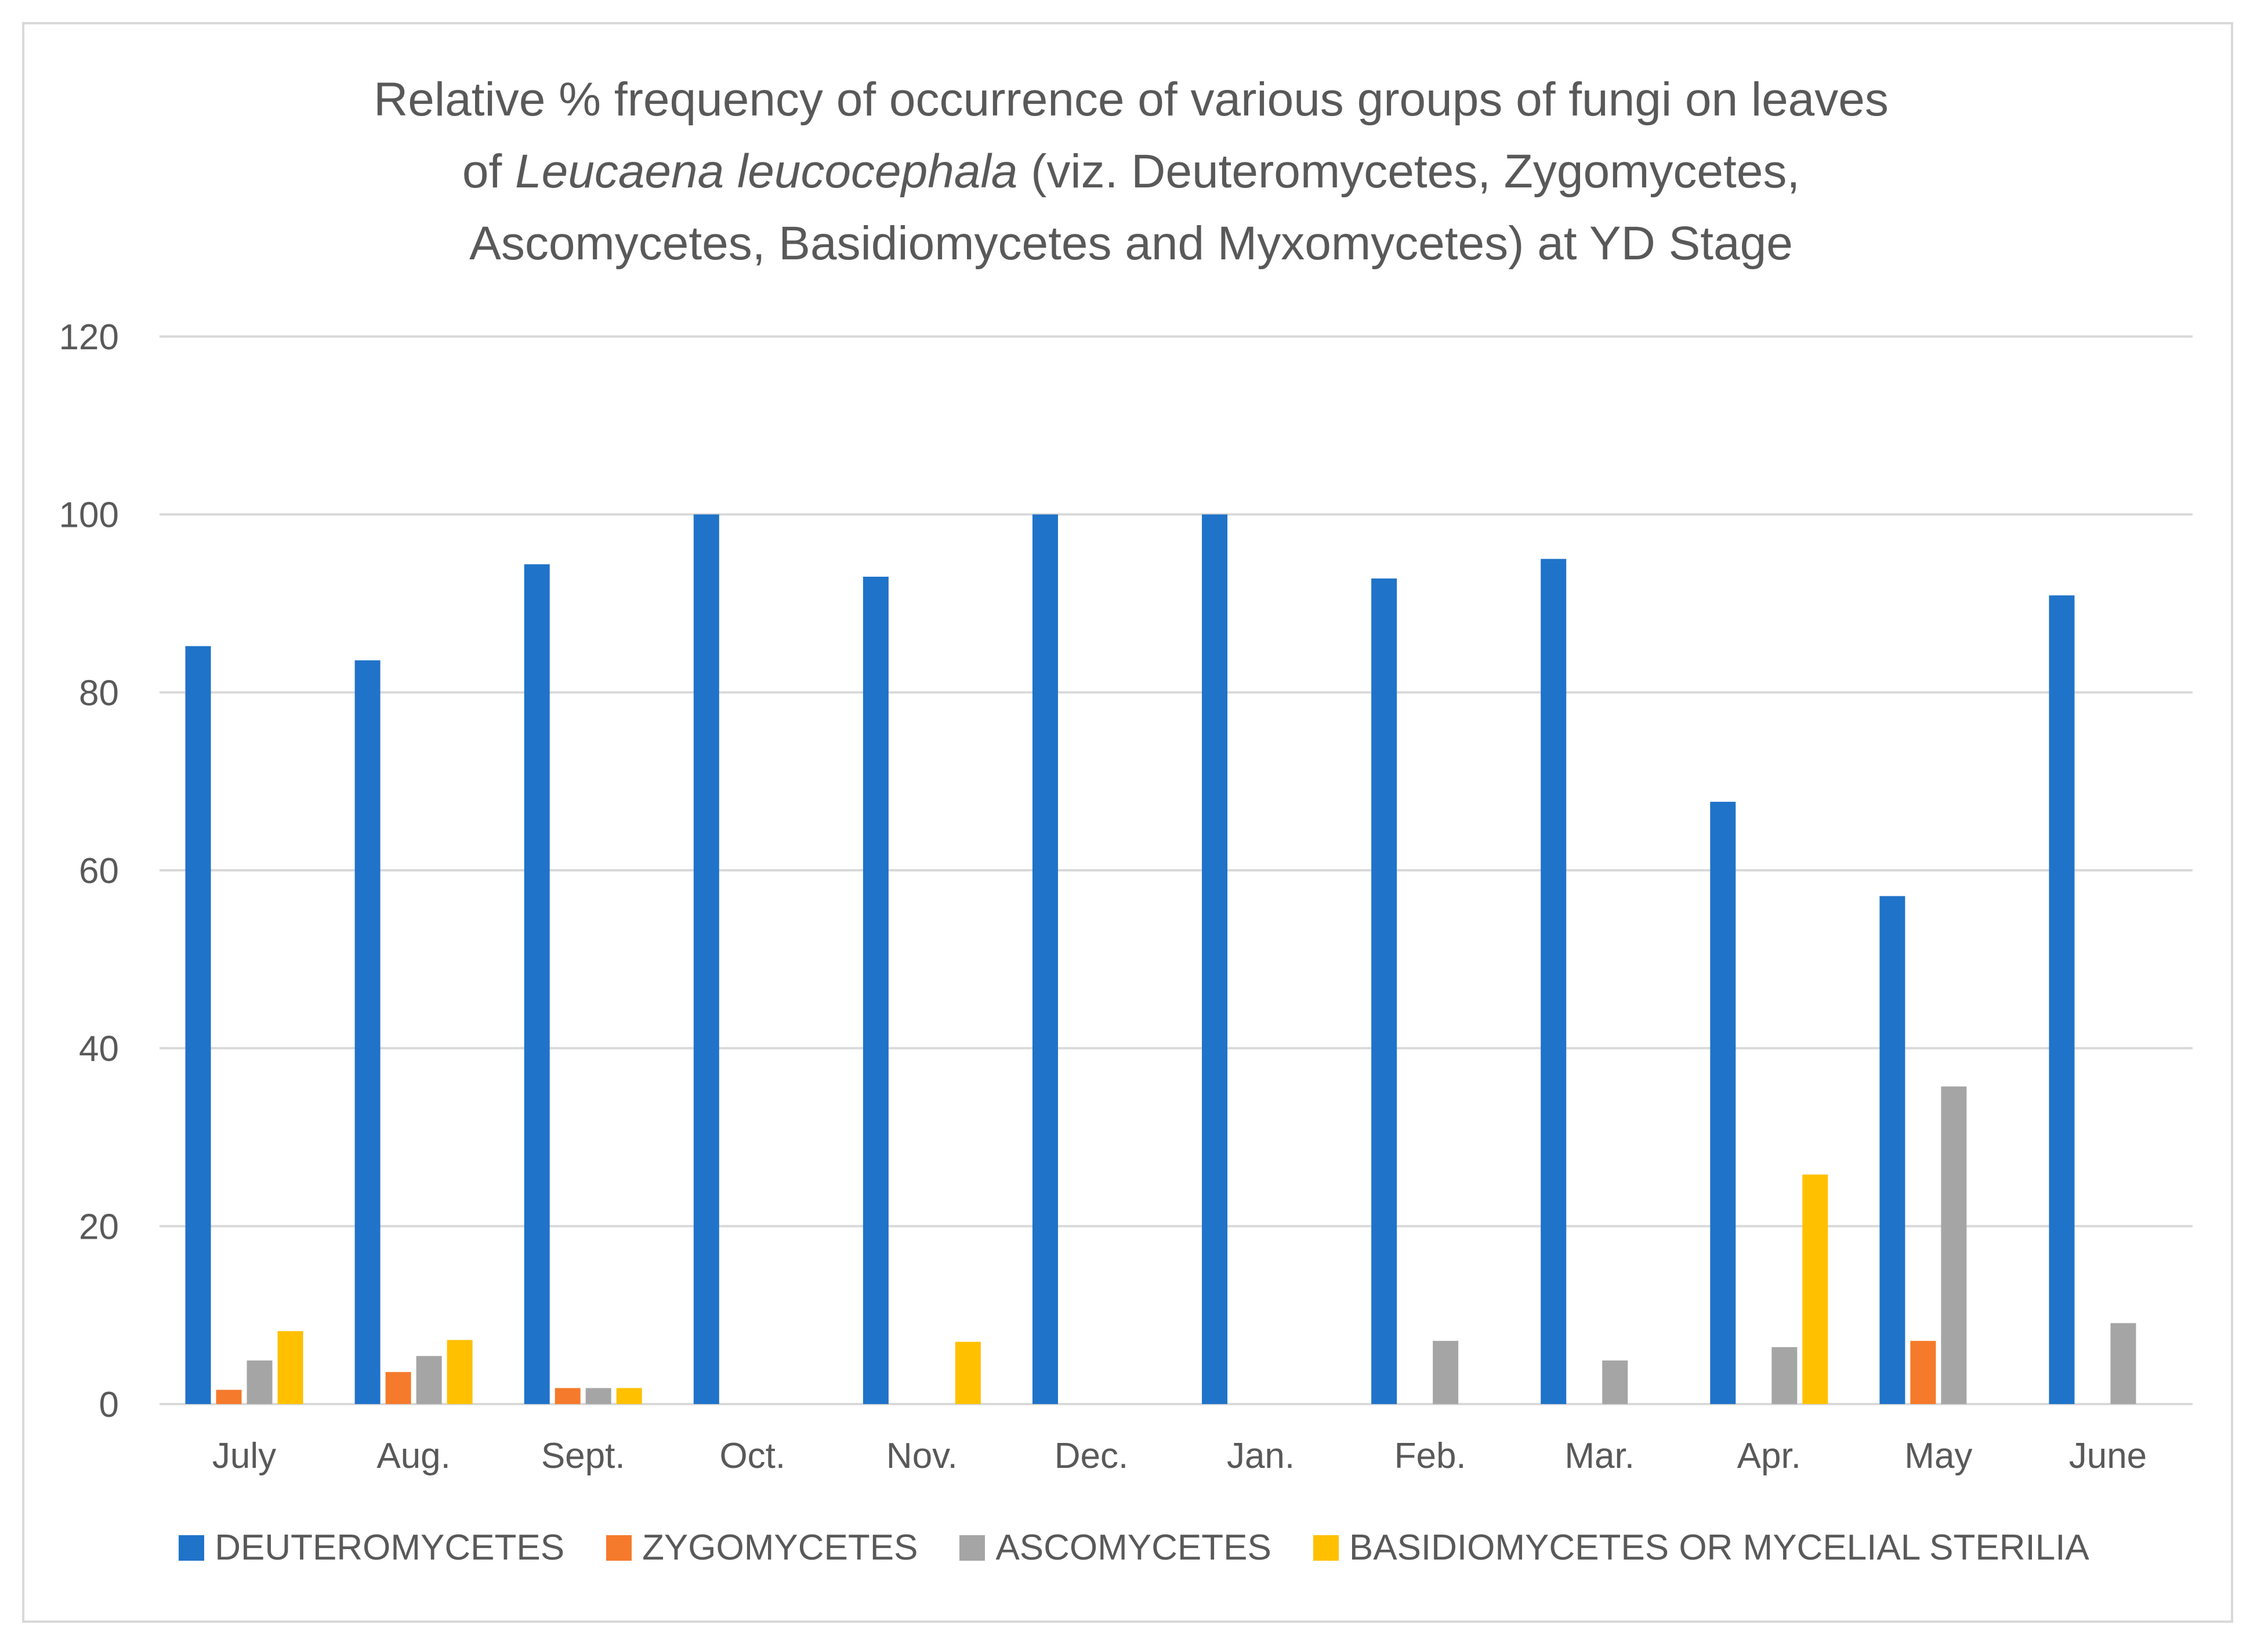  Describe the element at coordinates (290, 1367) in the screenshot. I see `bar-basidiomycetes-or-mycelial-sterilia-july` at that location.